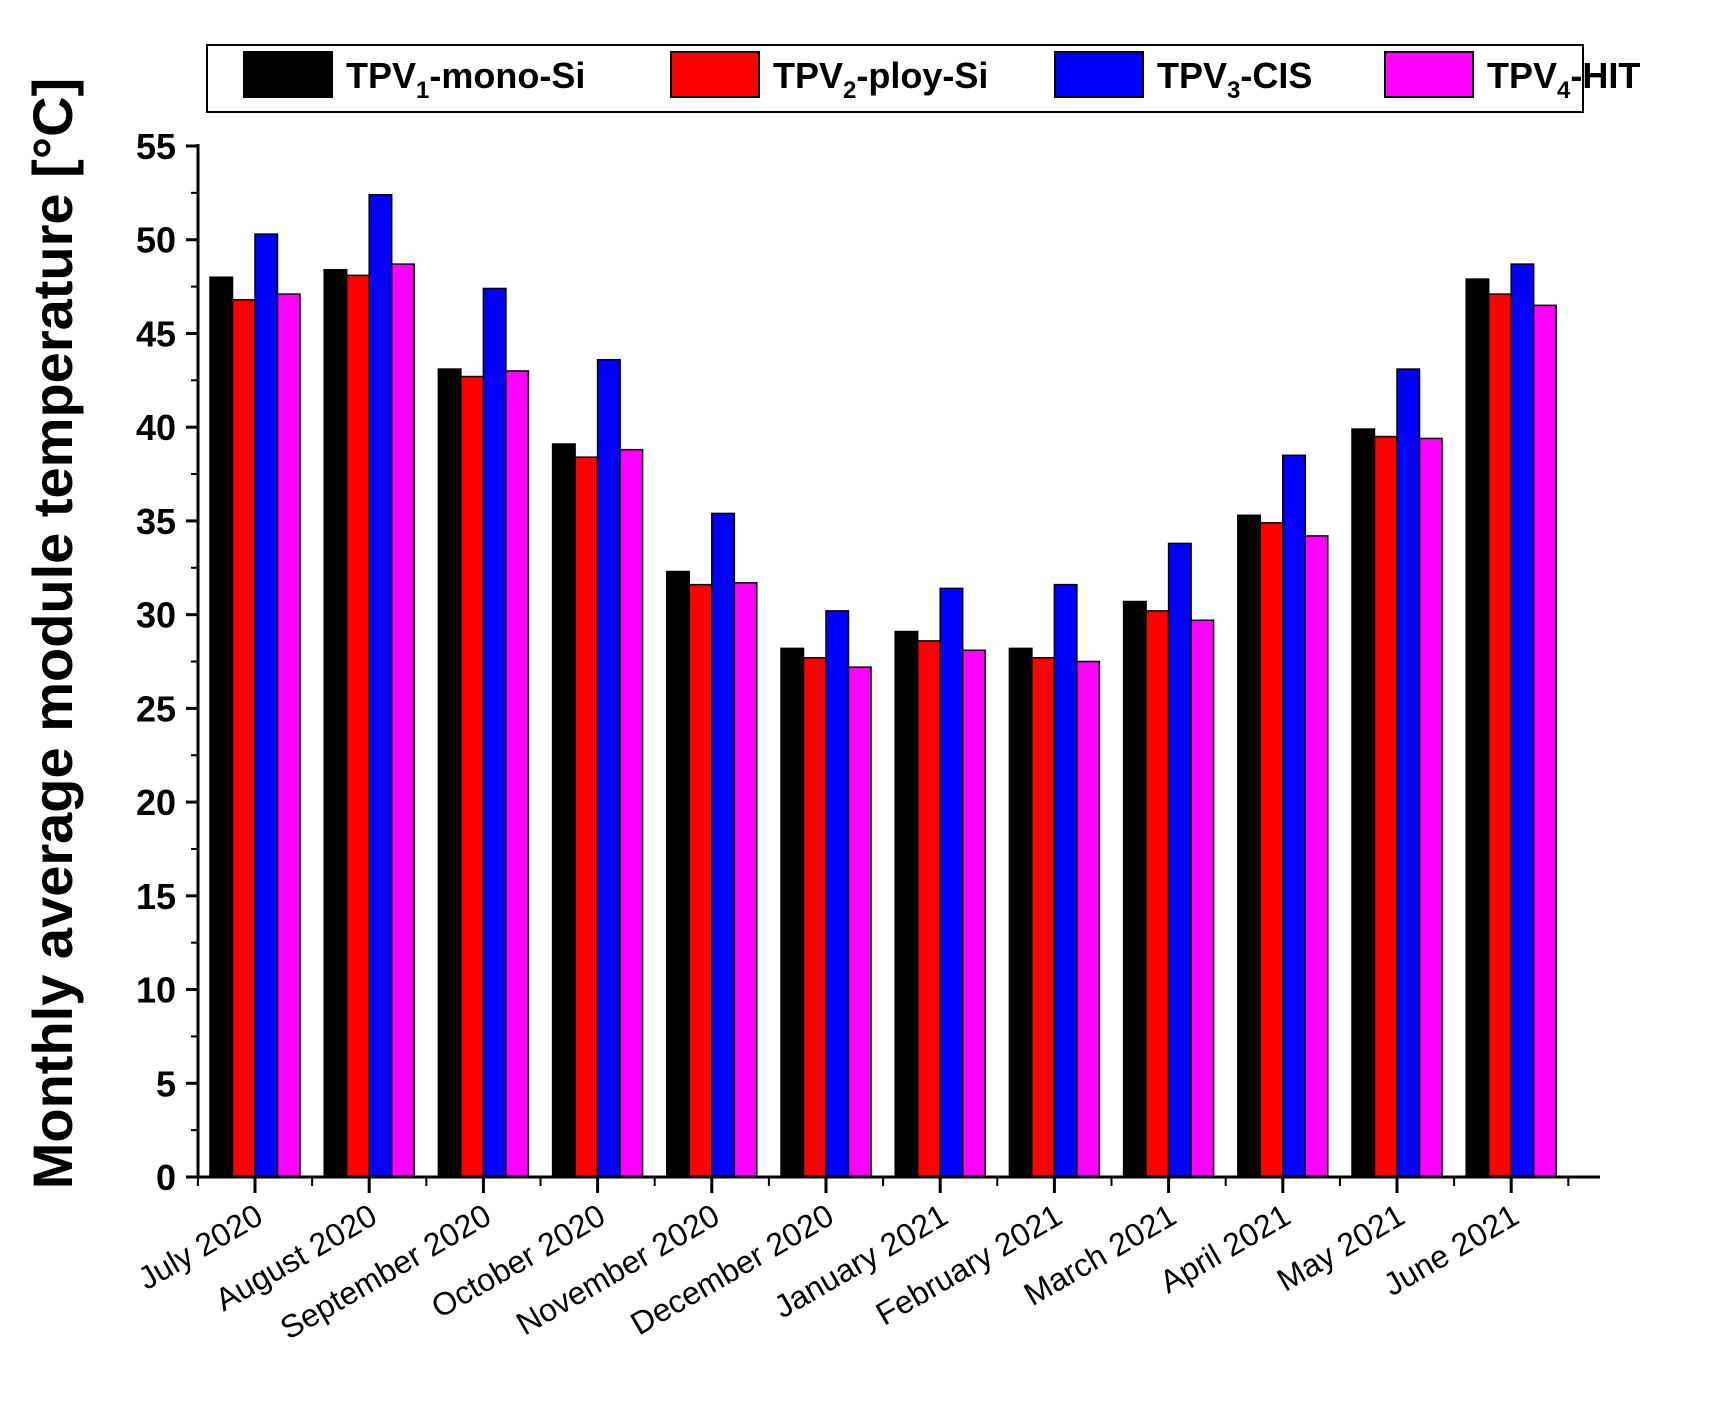 The image size is (1722, 1410). Describe the element at coordinates (156, 708) in the screenshot. I see `y-tick-label: 25` at that location.